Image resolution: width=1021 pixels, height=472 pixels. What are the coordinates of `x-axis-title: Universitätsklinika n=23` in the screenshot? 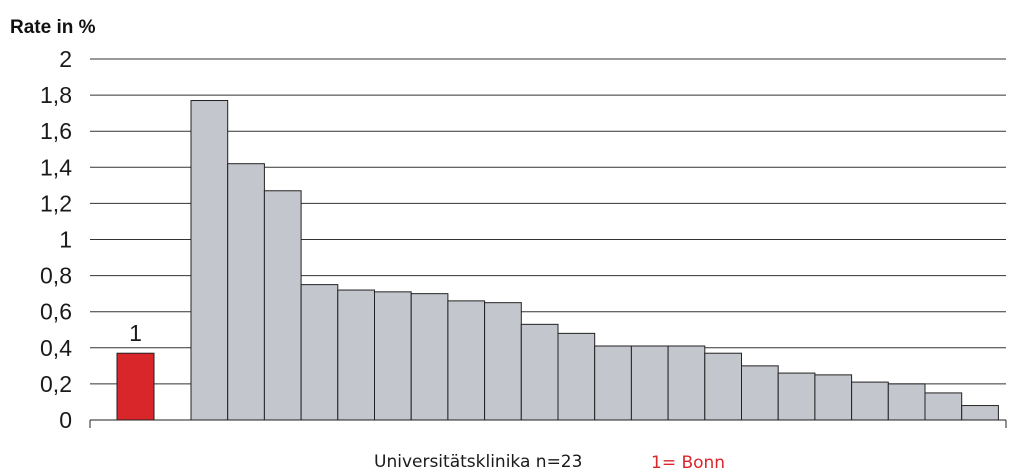 It's located at (478, 462).